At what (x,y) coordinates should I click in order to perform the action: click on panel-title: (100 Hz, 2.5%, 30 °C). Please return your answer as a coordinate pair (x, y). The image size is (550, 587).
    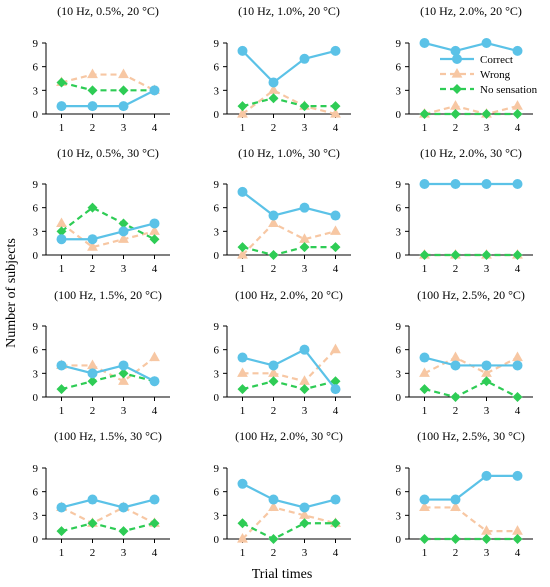
    Looking at the image, I should click on (471, 436).